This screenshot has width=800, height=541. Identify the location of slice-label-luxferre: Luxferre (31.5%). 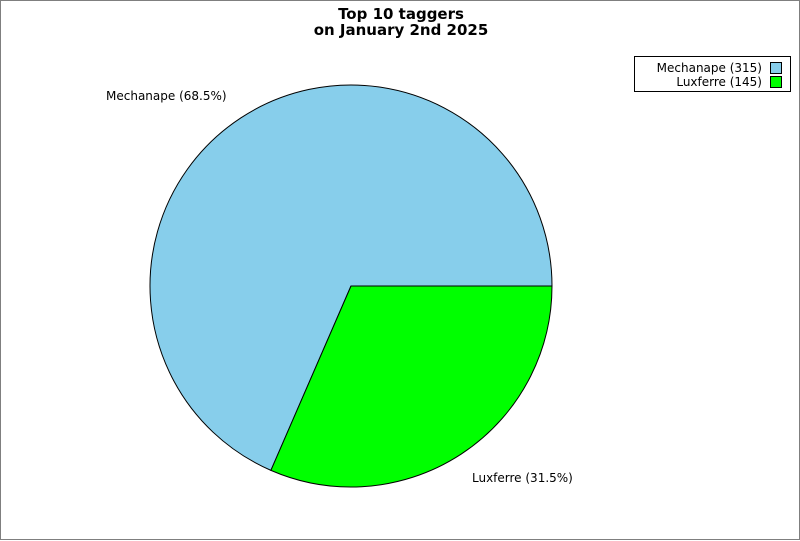
(522, 478).